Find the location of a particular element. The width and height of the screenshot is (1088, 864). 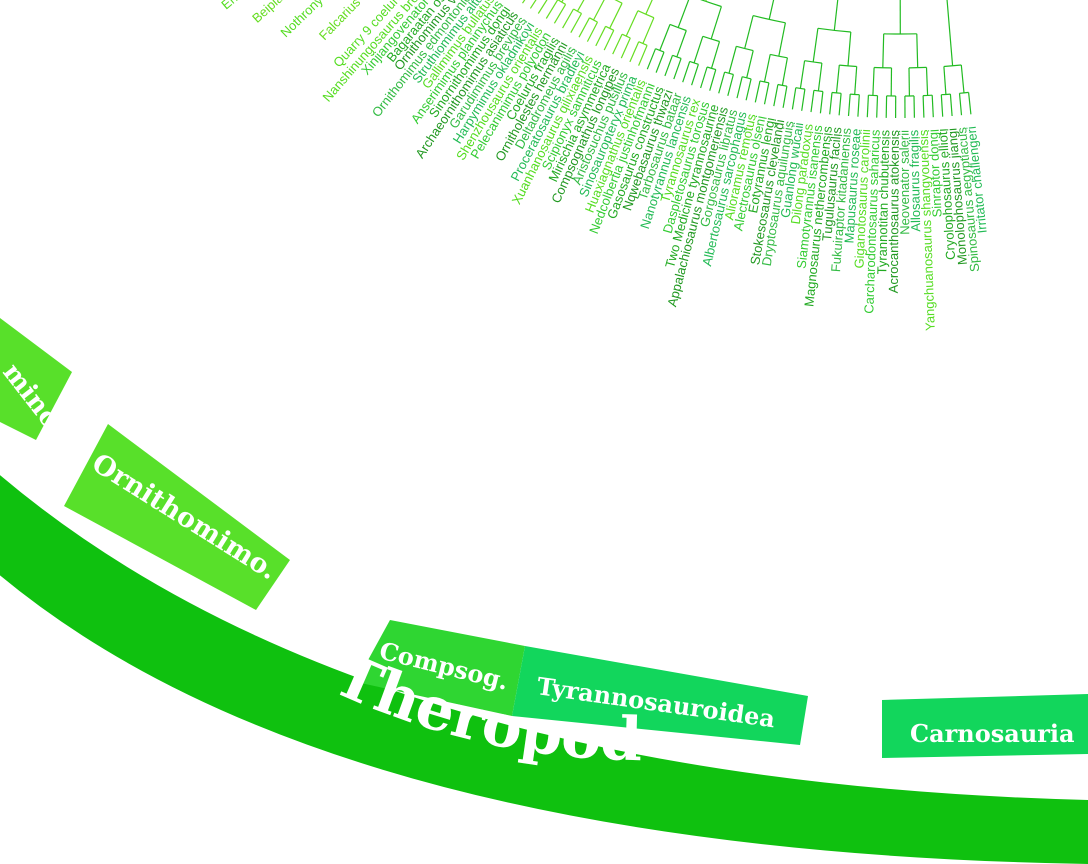

taxon-label: Allosaurus fragilis is located at coordinates (914, 180).